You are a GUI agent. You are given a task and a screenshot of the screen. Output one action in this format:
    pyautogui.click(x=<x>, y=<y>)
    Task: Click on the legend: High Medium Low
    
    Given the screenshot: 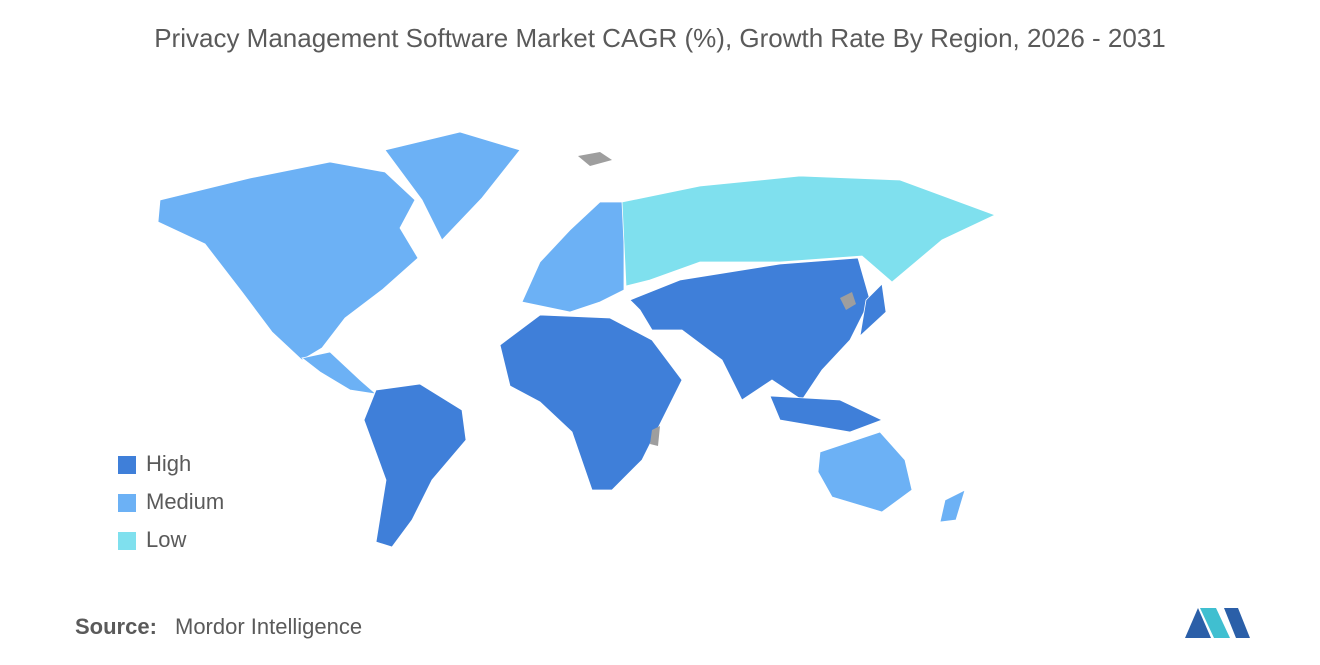 What is the action you would take?
    pyautogui.click(x=171, y=501)
    